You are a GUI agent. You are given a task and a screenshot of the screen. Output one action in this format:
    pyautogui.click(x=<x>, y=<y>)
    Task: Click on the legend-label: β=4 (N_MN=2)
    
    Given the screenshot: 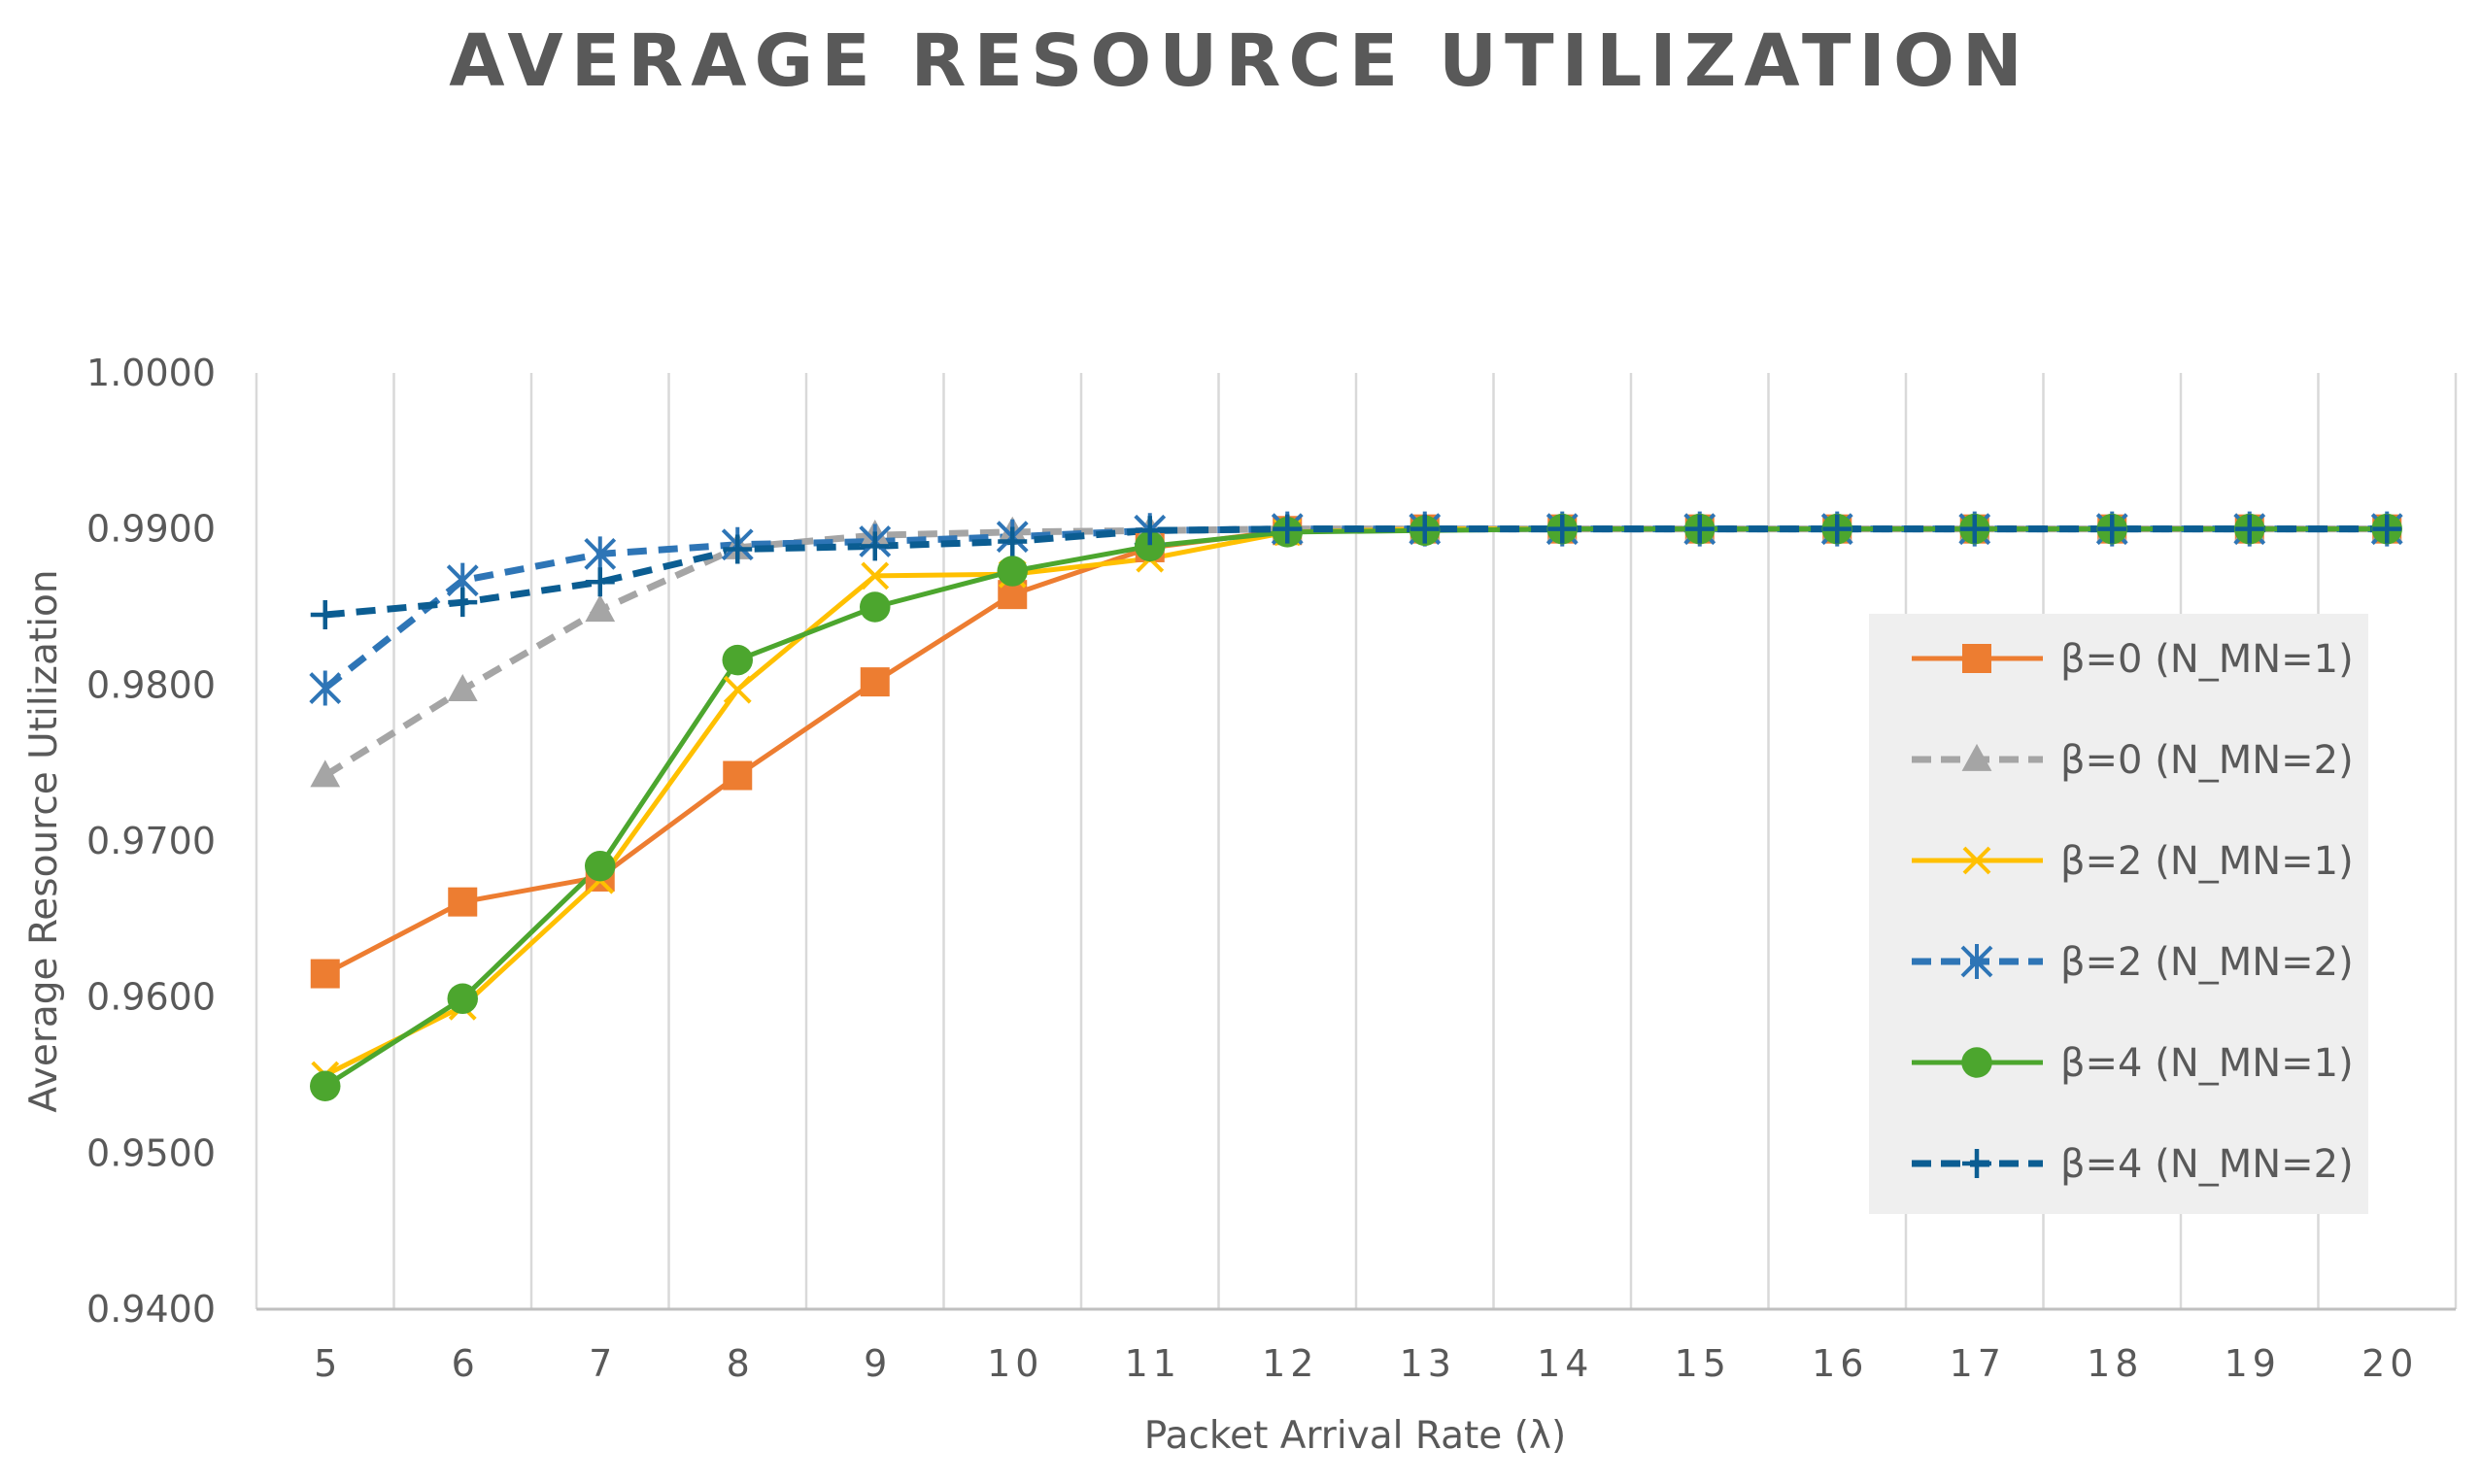 What is the action you would take?
    pyautogui.click(x=2207, y=1164)
    